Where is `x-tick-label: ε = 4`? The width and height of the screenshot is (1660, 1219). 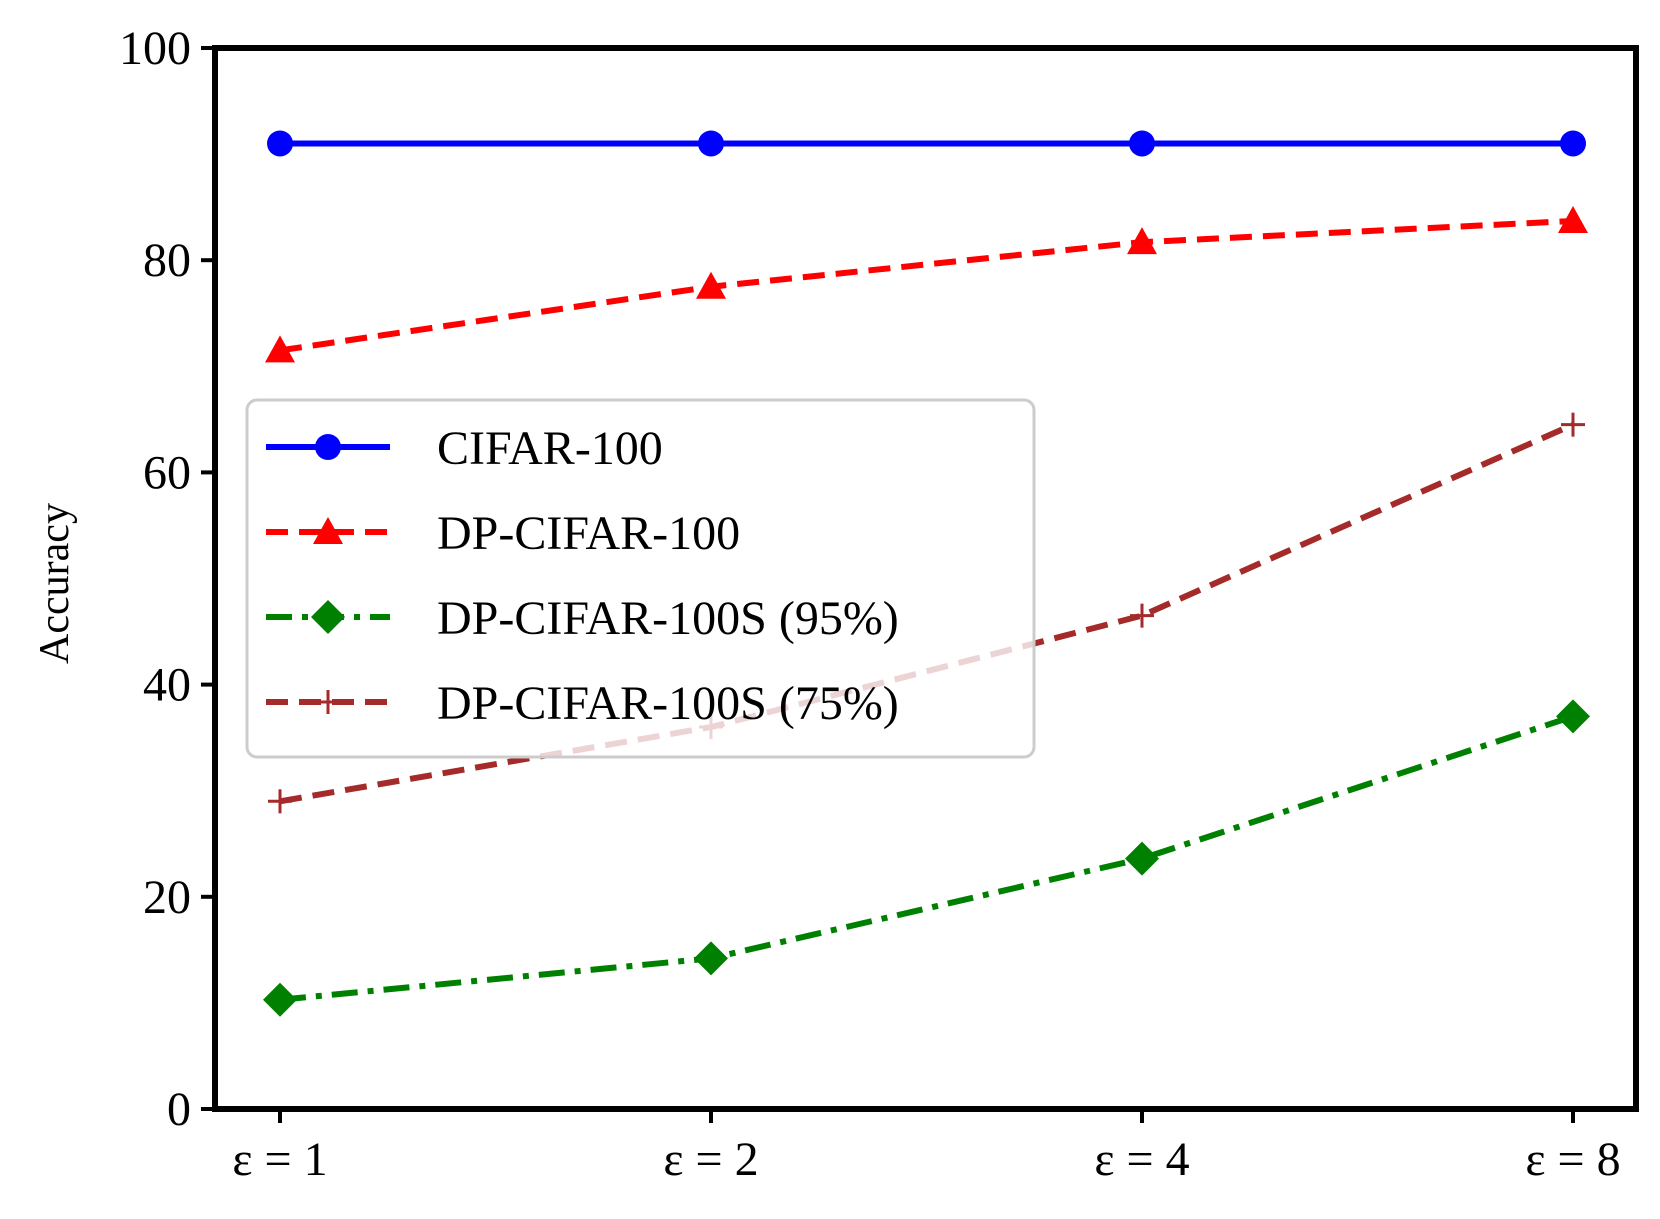
x-tick-label: ε = 4 is located at coordinates (1141, 1159).